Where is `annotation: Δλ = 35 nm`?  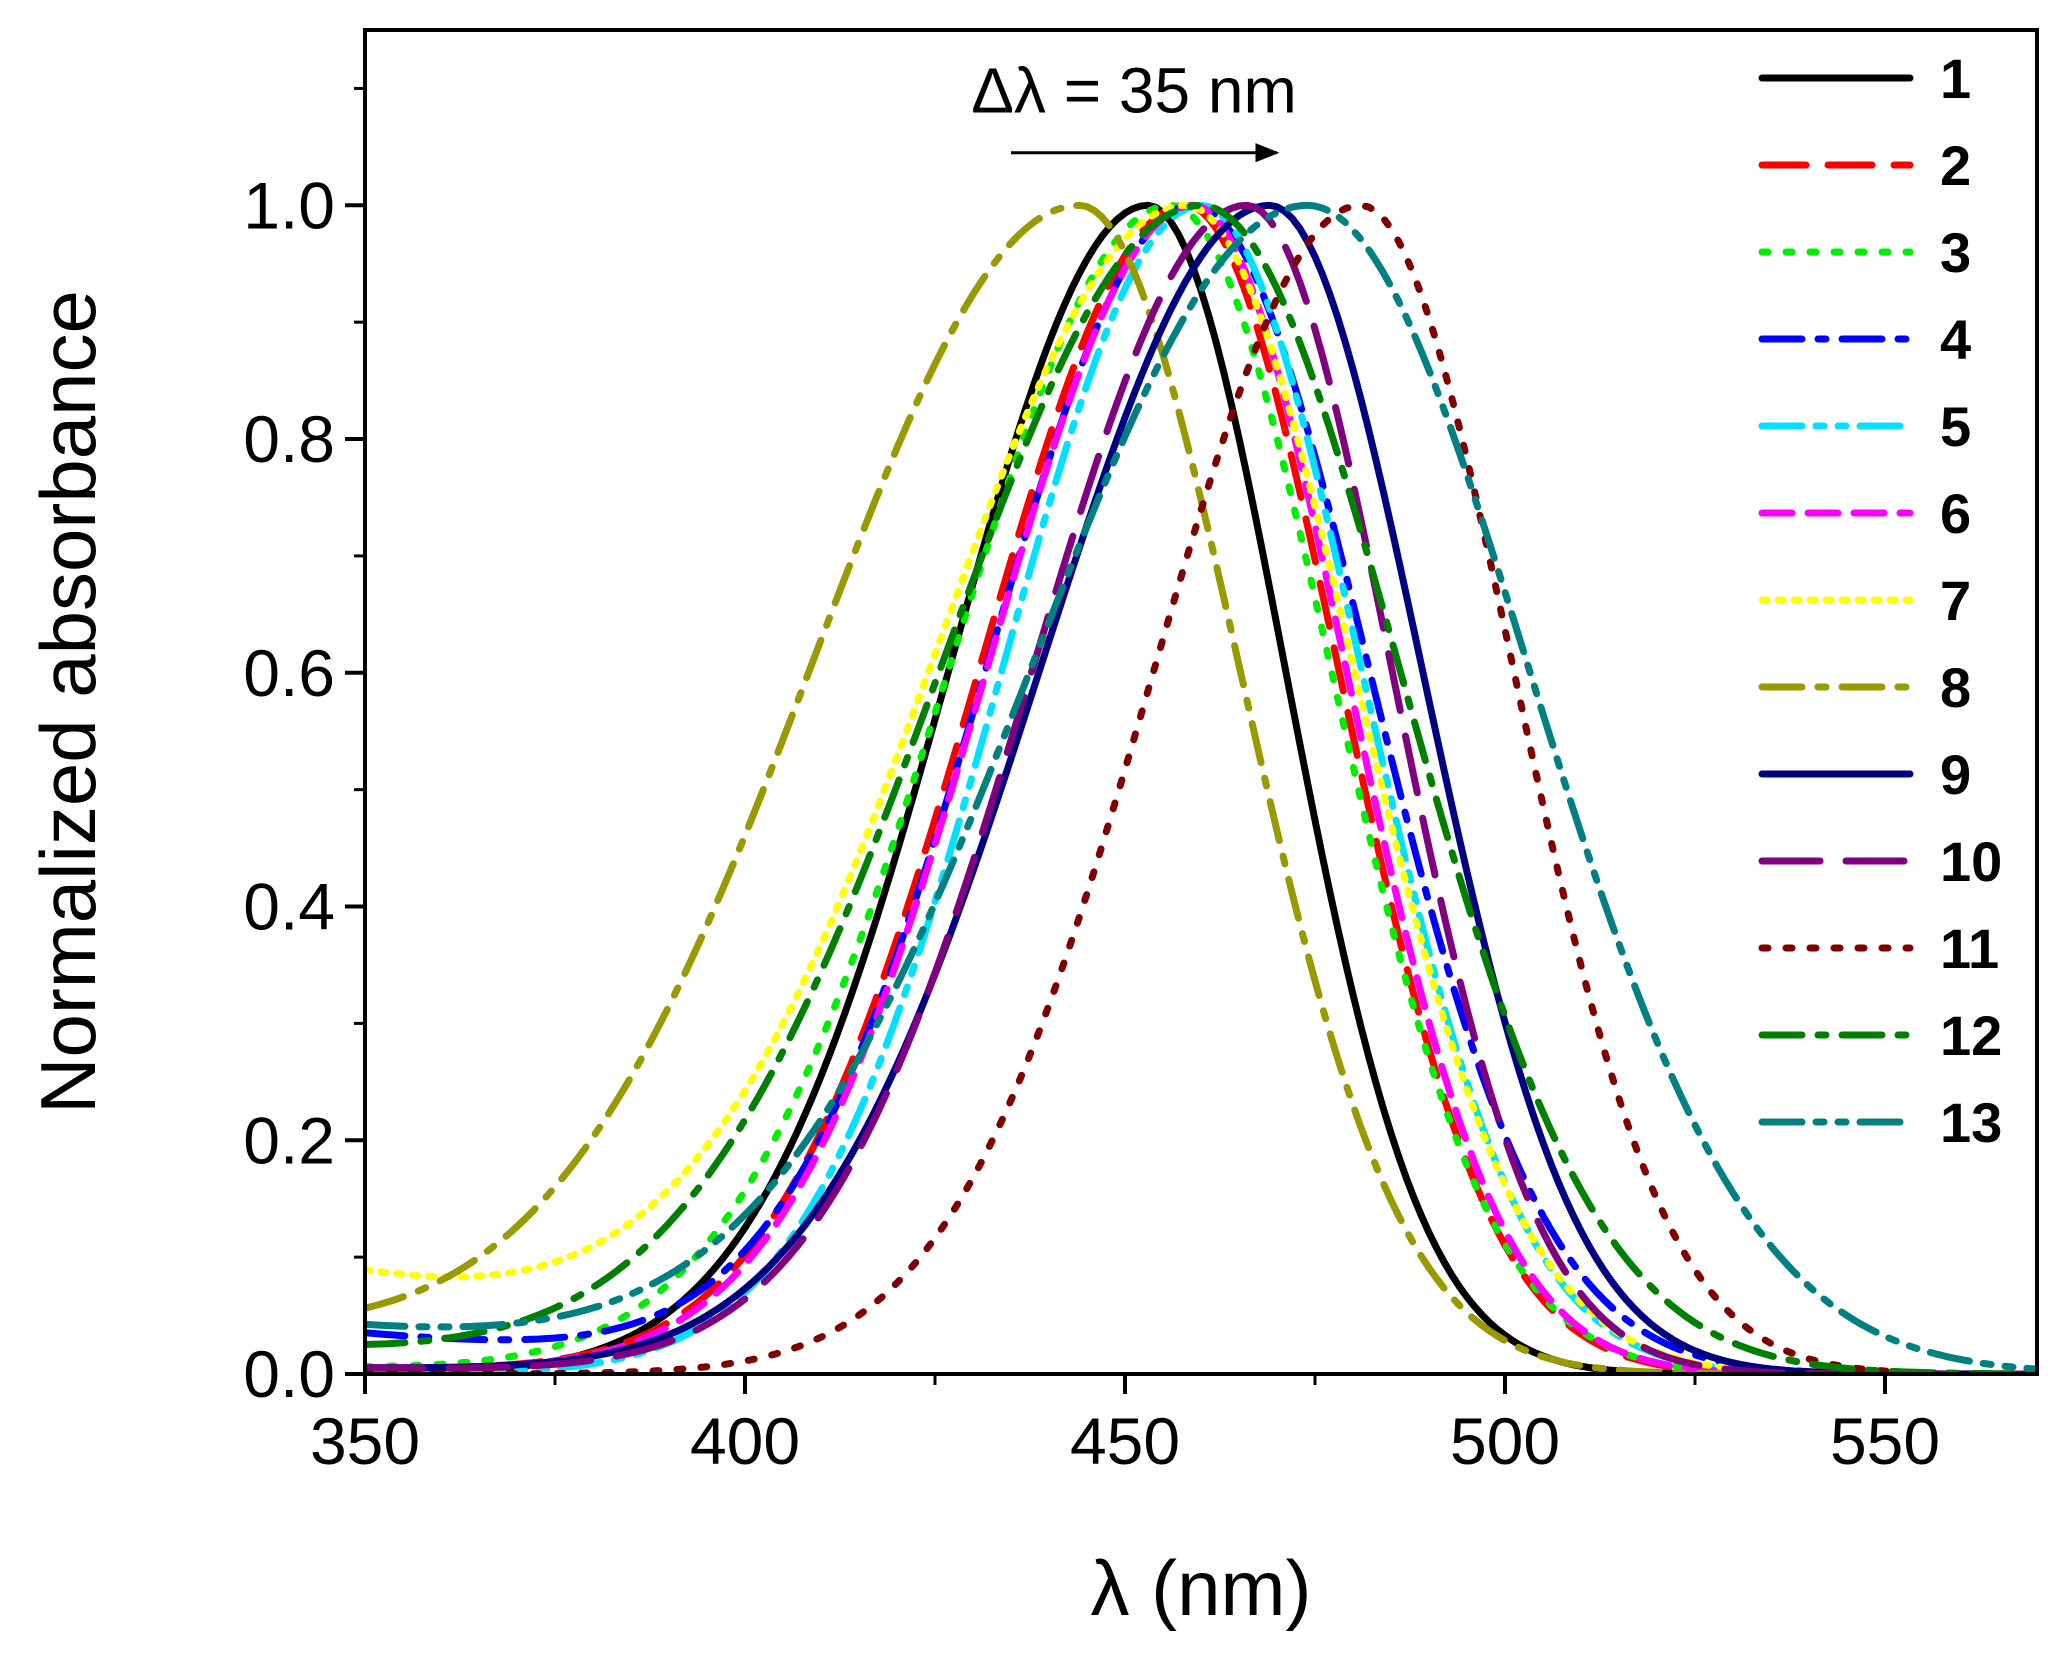 annotation: Δλ = 35 nm is located at coordinates (1134, 109).